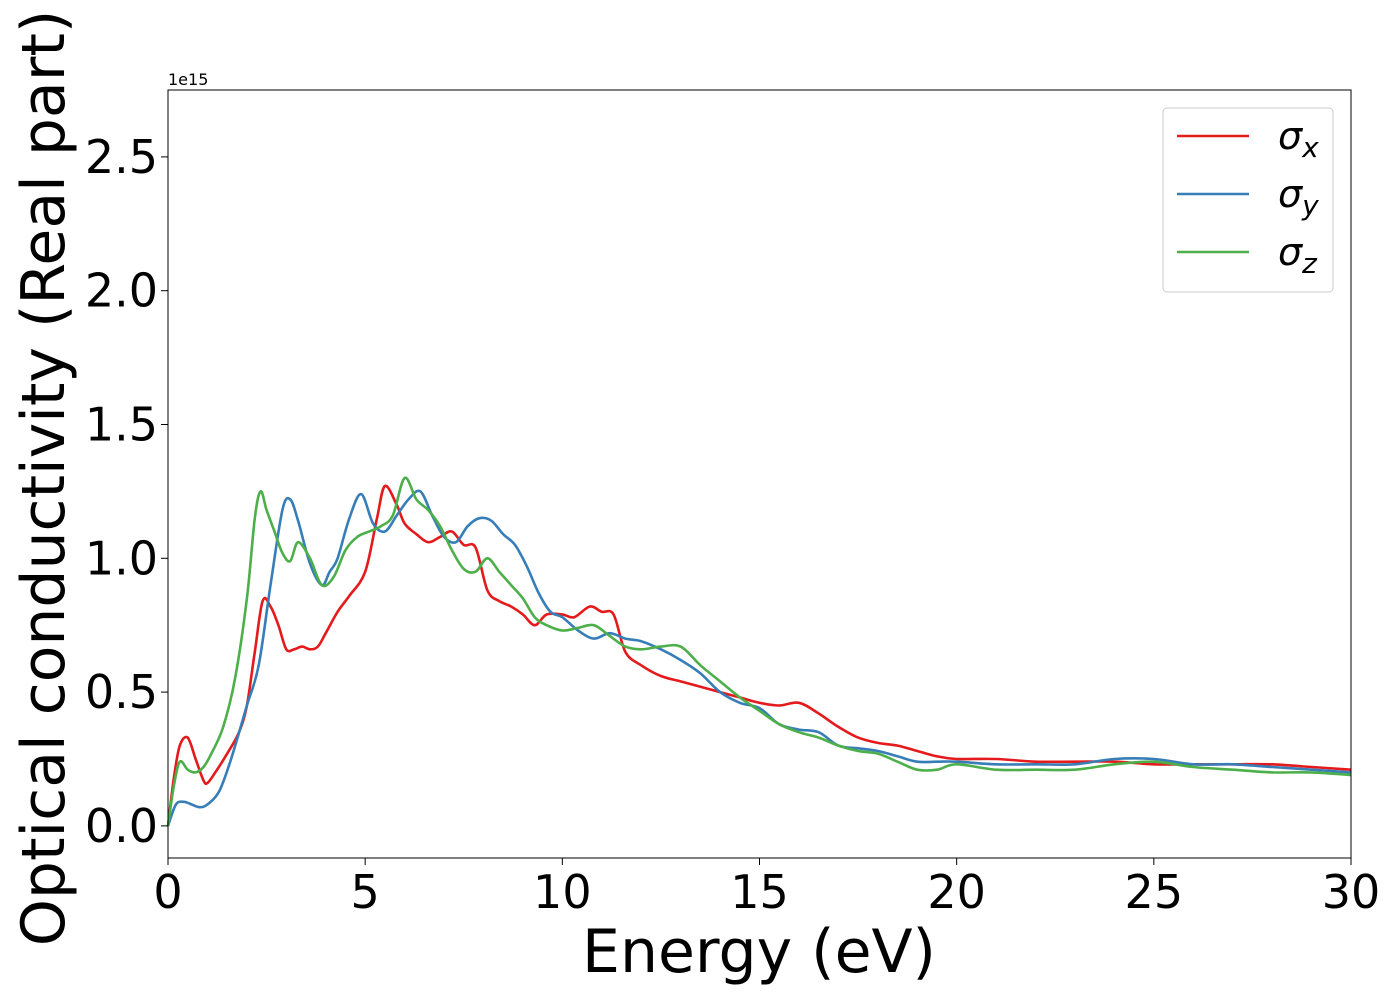 The height and width of the screenshot is (1000, 1400). What do you see at coordinates (759, 892) in the screenshot?
I see `x-tick-label: 15` at bounding box center [759, 892].